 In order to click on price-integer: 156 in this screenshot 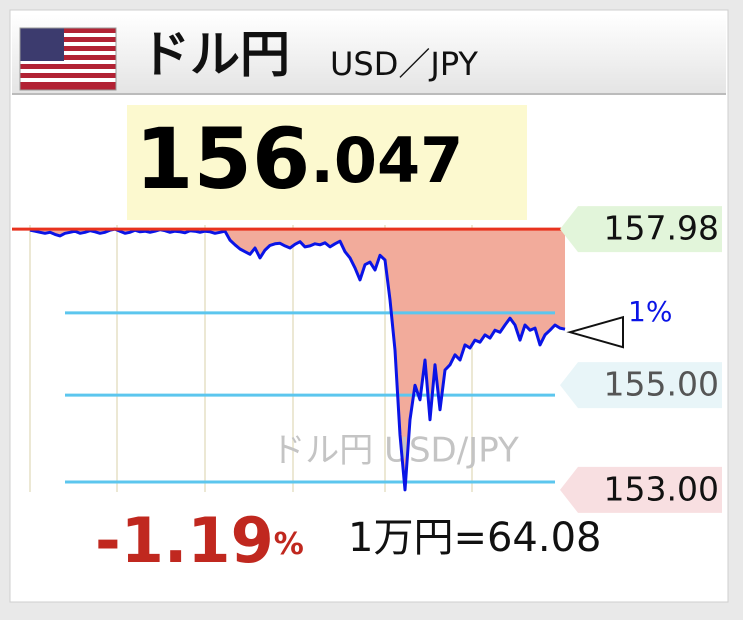, I will do `click(222, 159)`.